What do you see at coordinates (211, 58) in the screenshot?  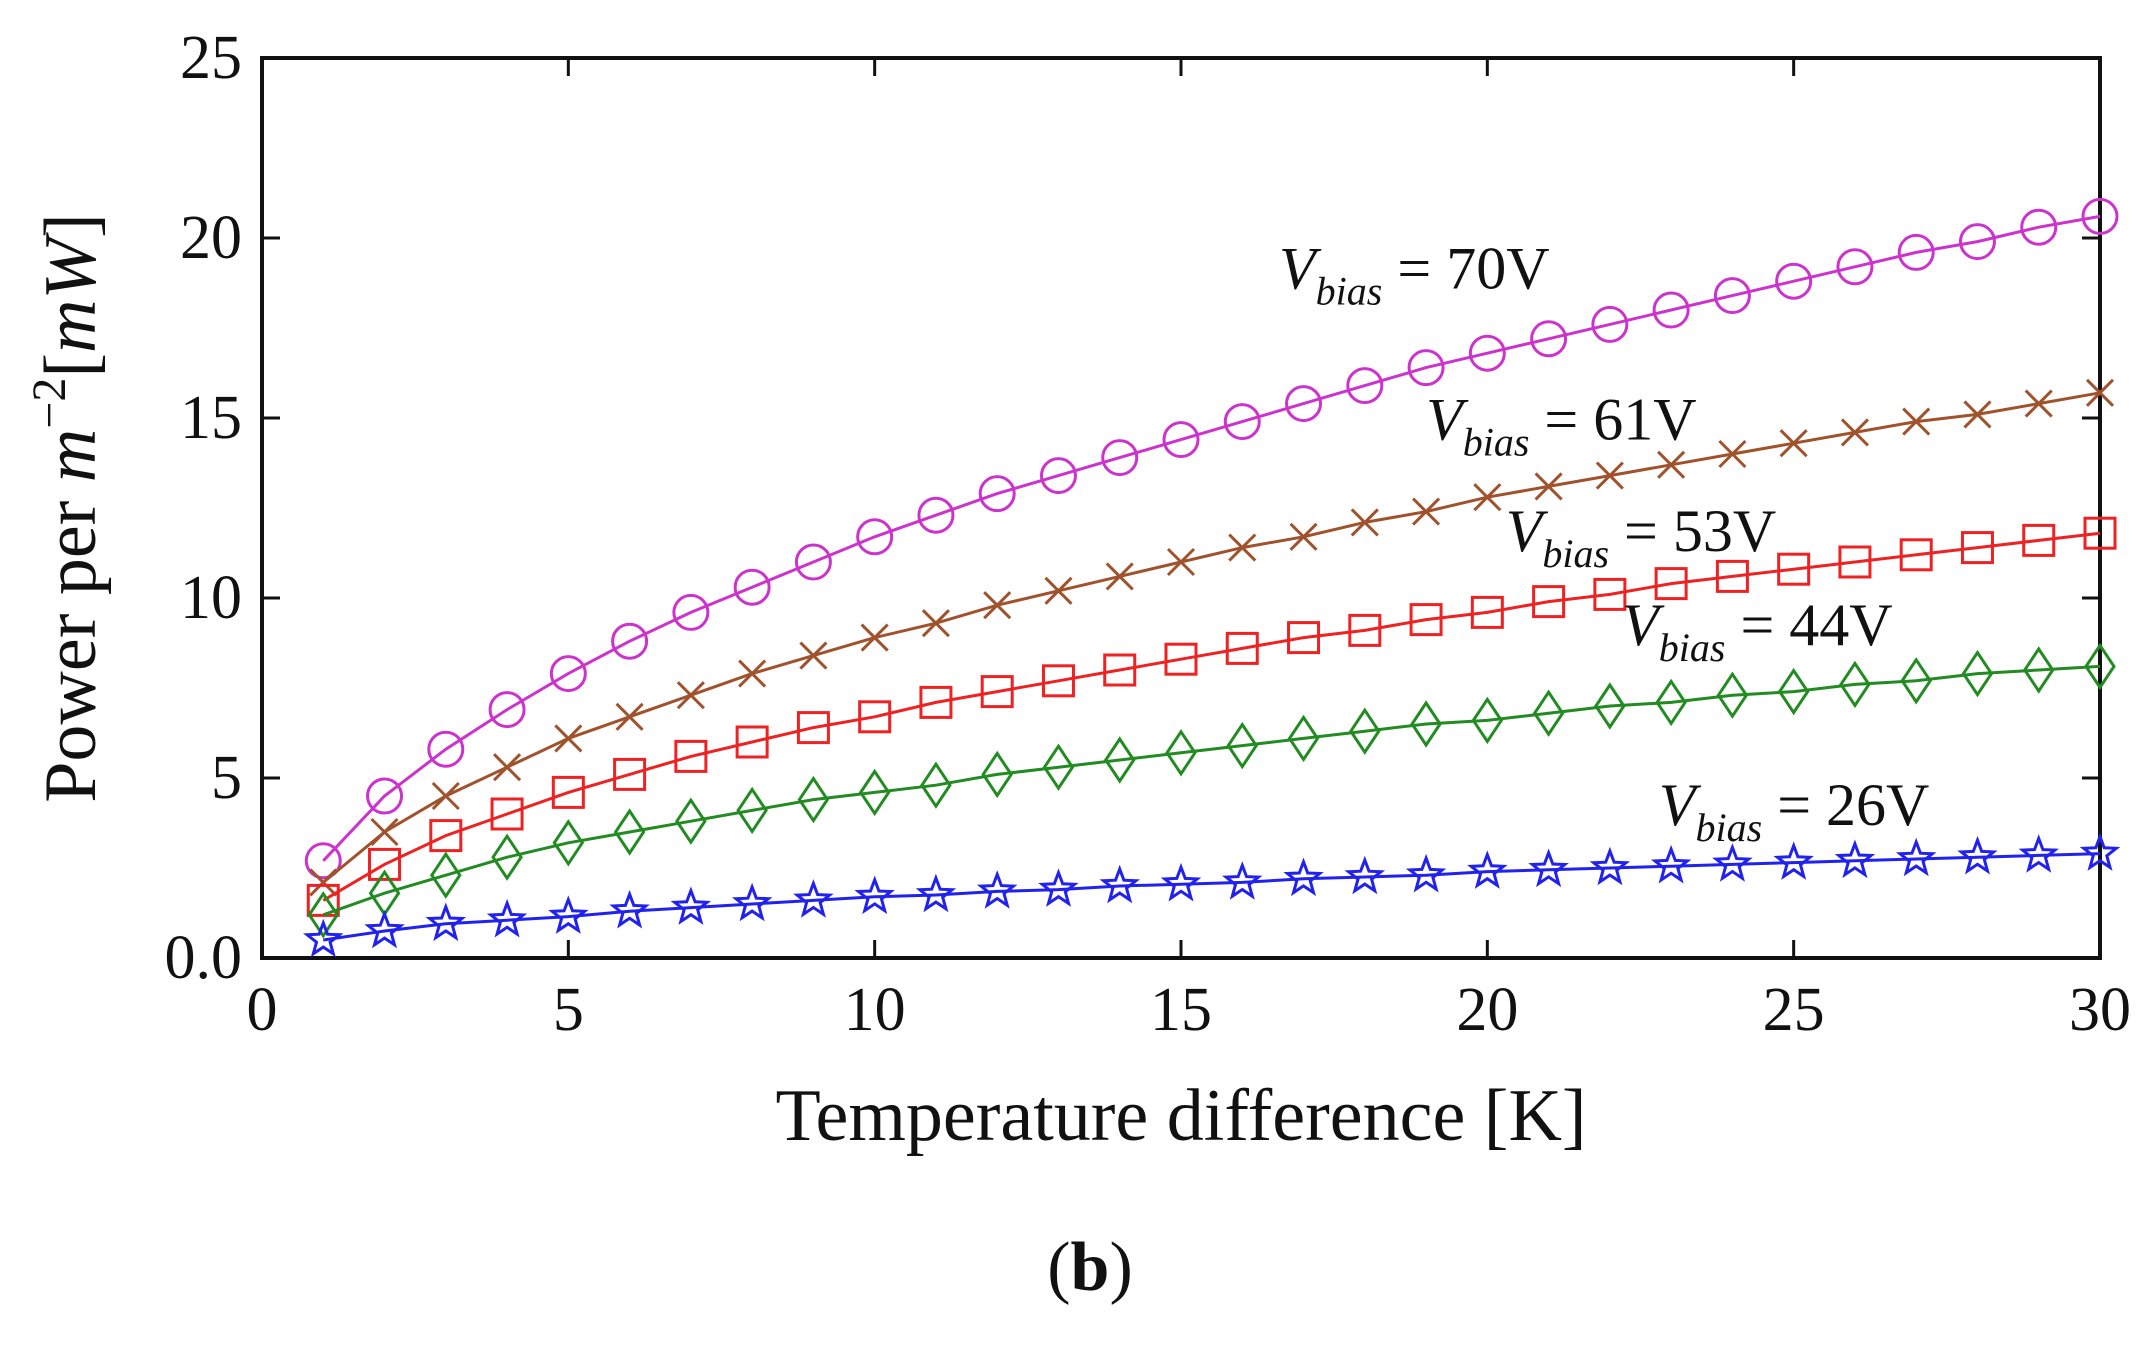 I see `y-tick-label: 25` at bounding box center [211, 58].